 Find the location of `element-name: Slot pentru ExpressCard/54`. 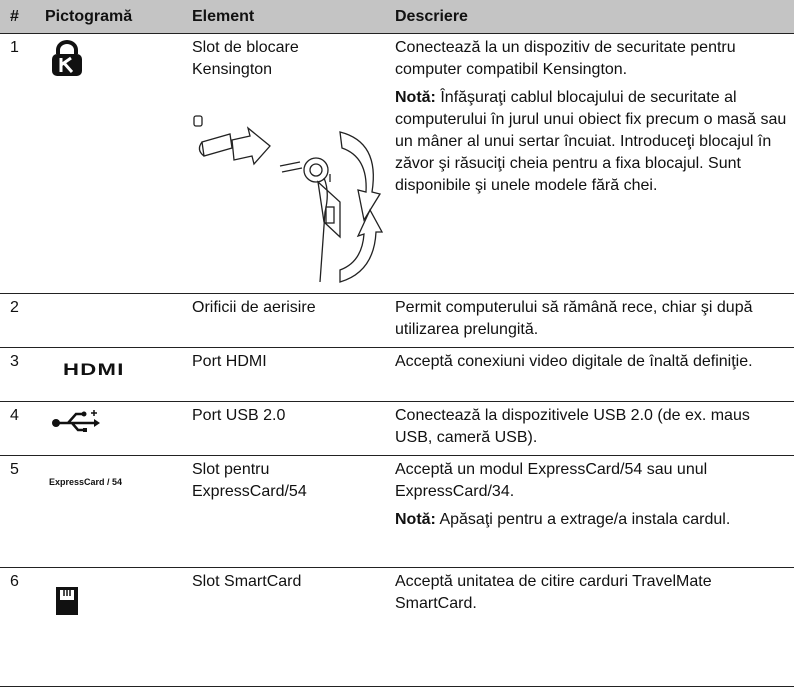

element-name: Slot pentru ExpressCard/54 is located at coordinates (285, 511).